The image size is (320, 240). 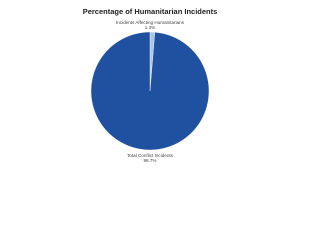 What do you see at coordinates (150, 11) in the screenshot?
I see `chart-title: Percentage of Humanitarian Incidents` at bounding box center [150, 11].